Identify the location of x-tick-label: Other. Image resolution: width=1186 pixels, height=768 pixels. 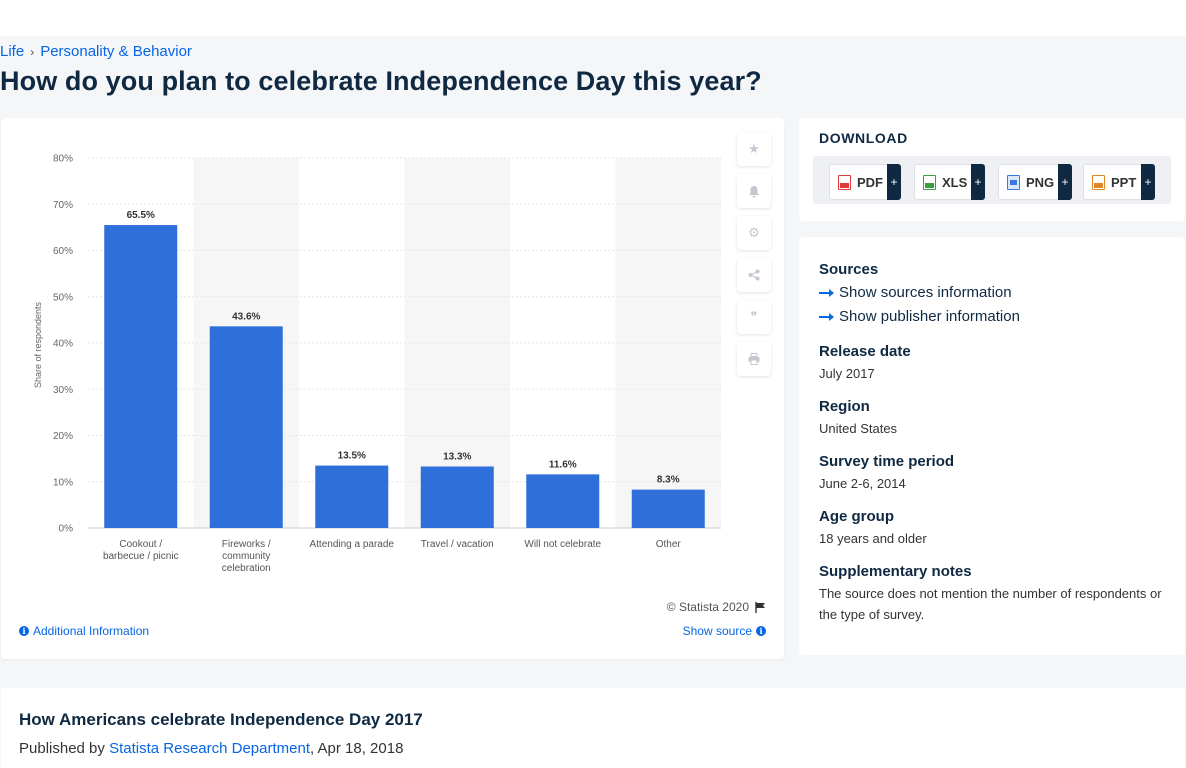
(669, 544).